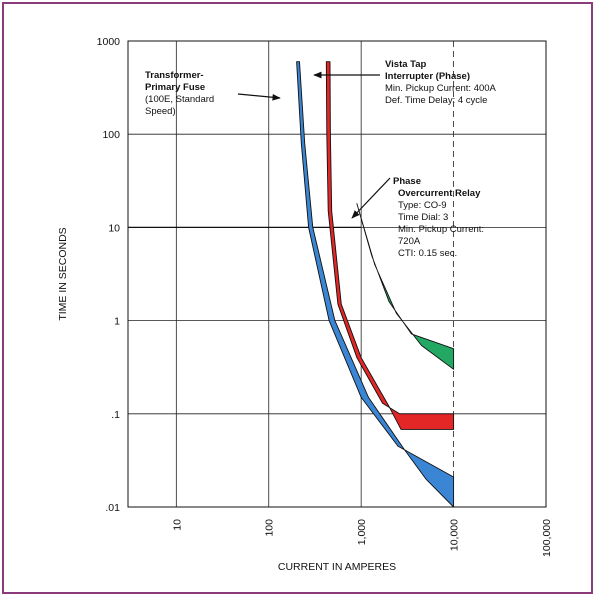 The height and width of the screenshot is (598, 597). Describe the element at coordinates (177, 525) in the screenshot. I see `x-tick-label-0: 10` at that location.